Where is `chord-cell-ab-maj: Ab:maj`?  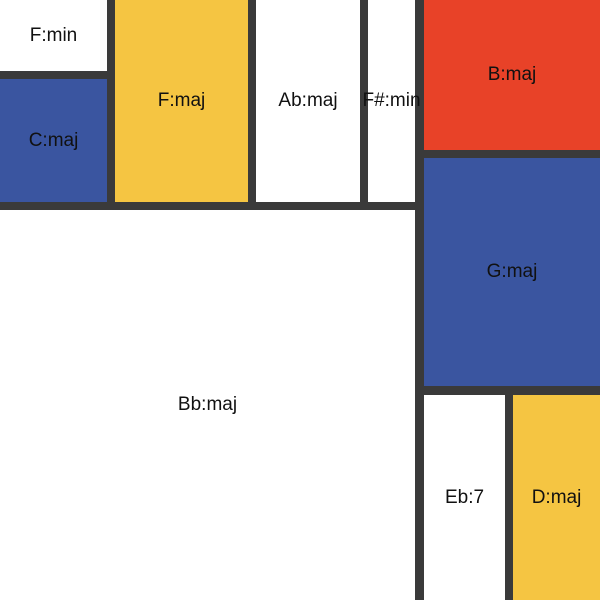
chord-cell-ab-maj: Ab:maj is located at coordinates (308, 101).